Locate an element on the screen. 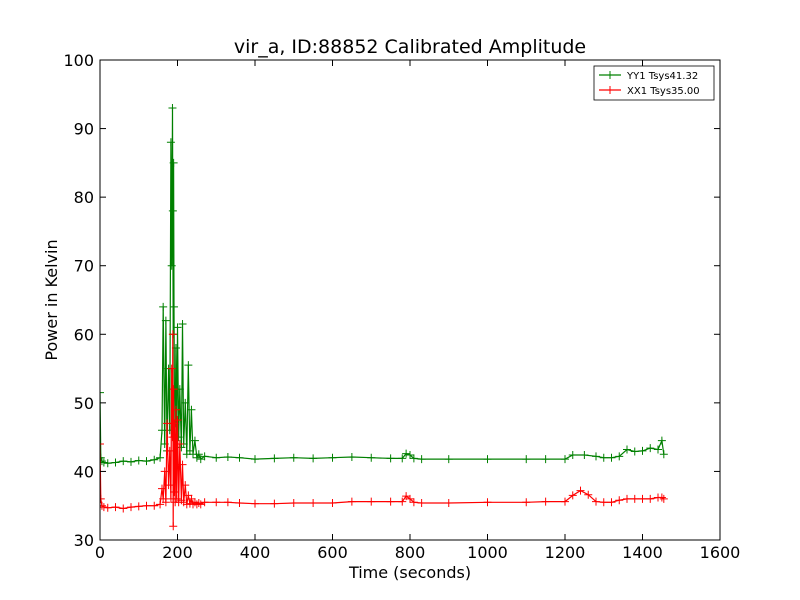 Image resolution: width=800 pixels, height=600 pixels. y-tick-label: 50 is located at coordinates (84, 403).